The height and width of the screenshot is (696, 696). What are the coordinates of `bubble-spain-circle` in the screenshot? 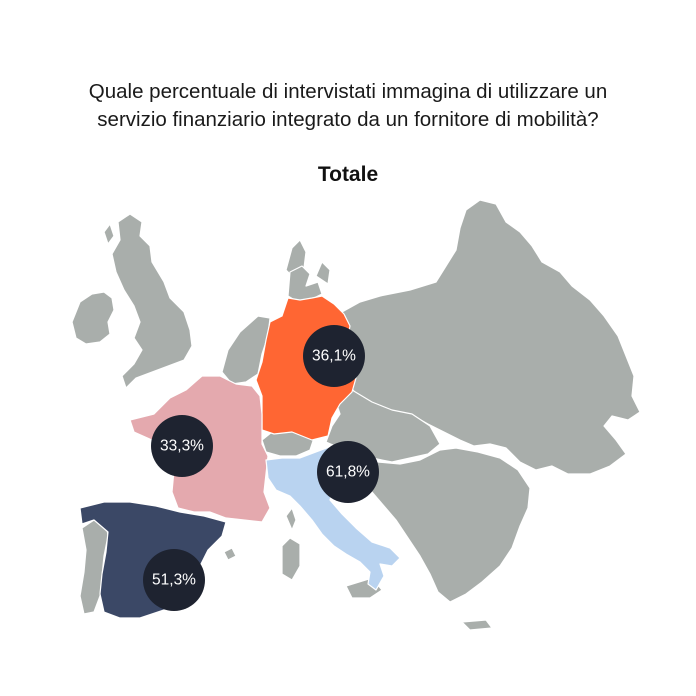 It's located at (174, 580).